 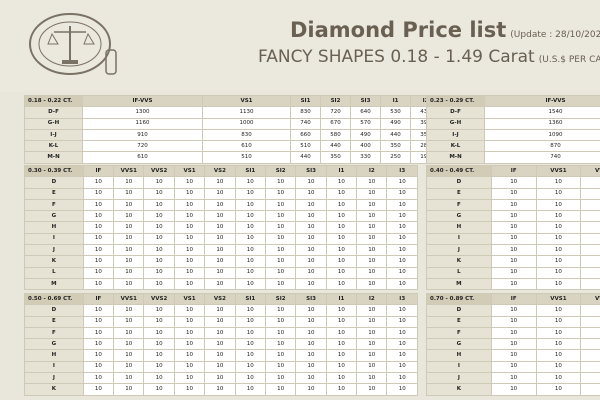 I want to click on color-grade-label: J, so click(x=54, y=378).